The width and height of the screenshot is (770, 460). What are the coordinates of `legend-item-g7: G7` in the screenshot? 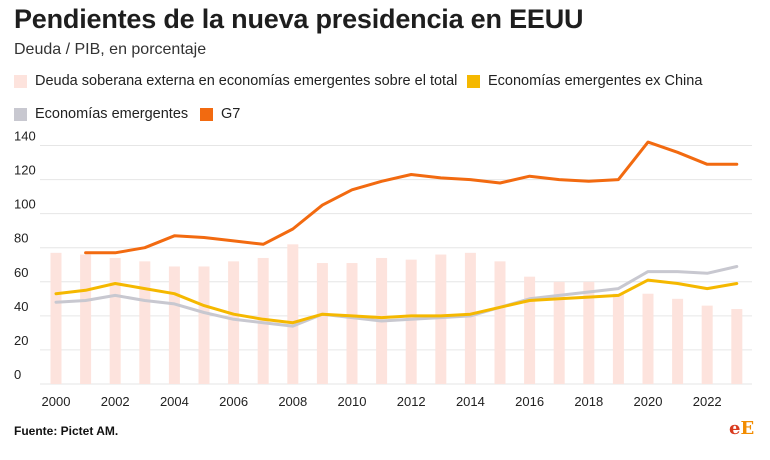 It's located at (220, 114).